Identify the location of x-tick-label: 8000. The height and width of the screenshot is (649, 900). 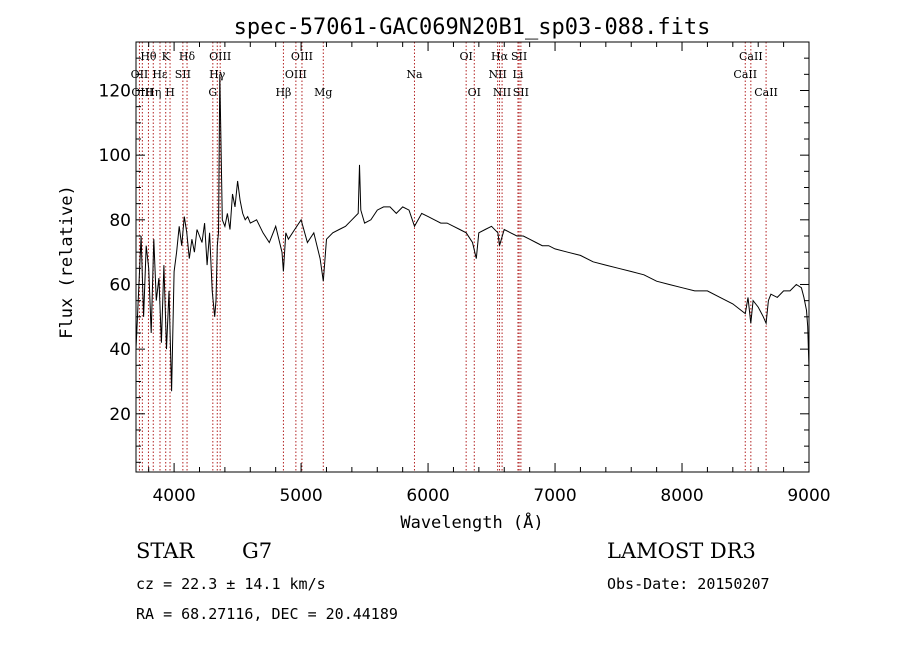
(681, 496).